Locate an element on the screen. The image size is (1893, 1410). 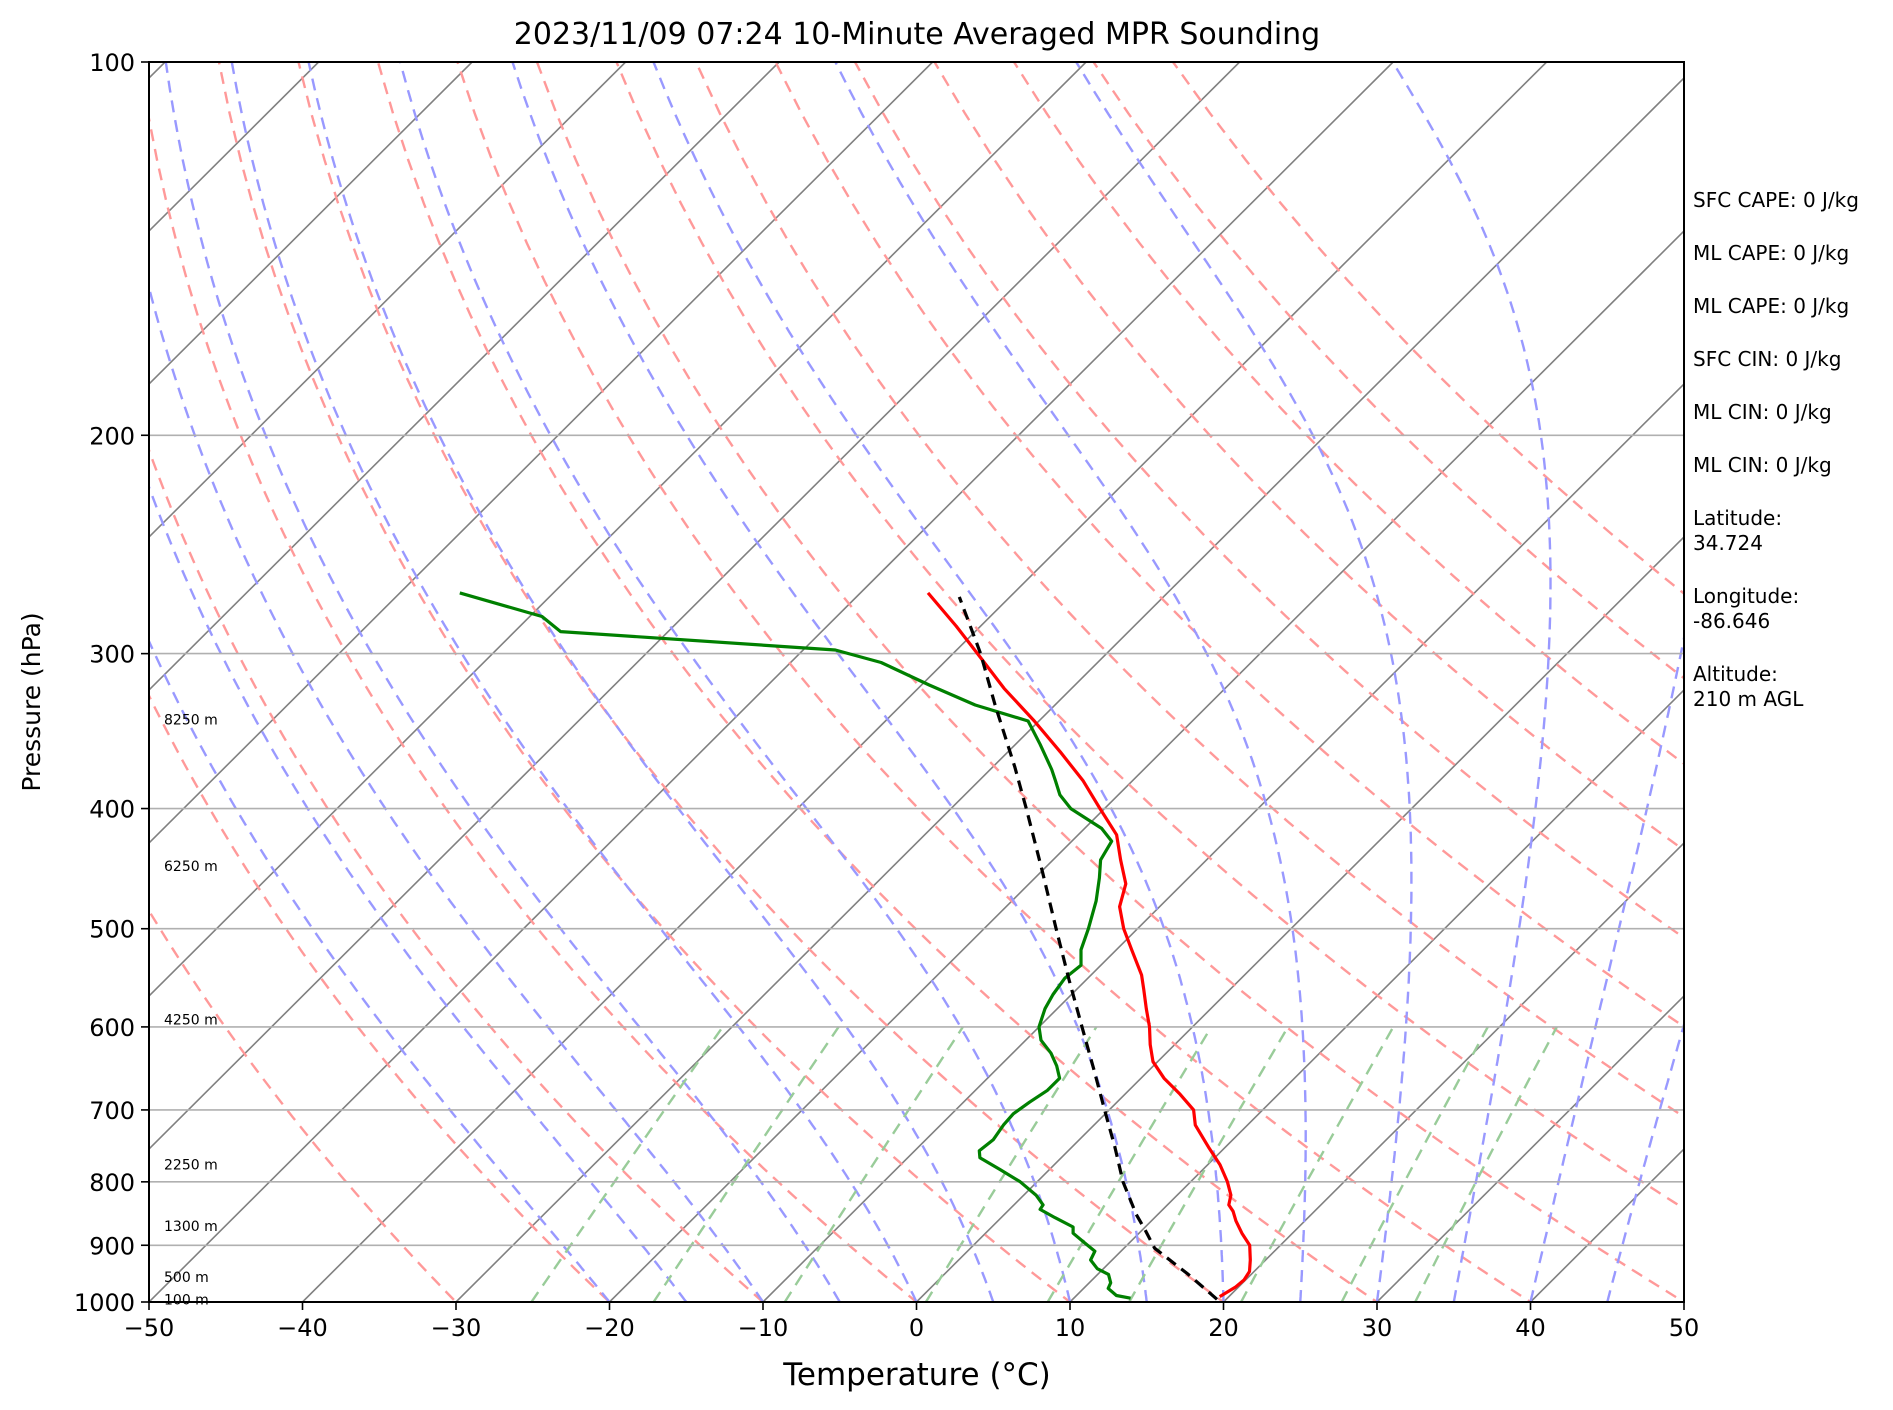
y-axis-label: Pressure (hPa) is located at coordinates (31, 701).